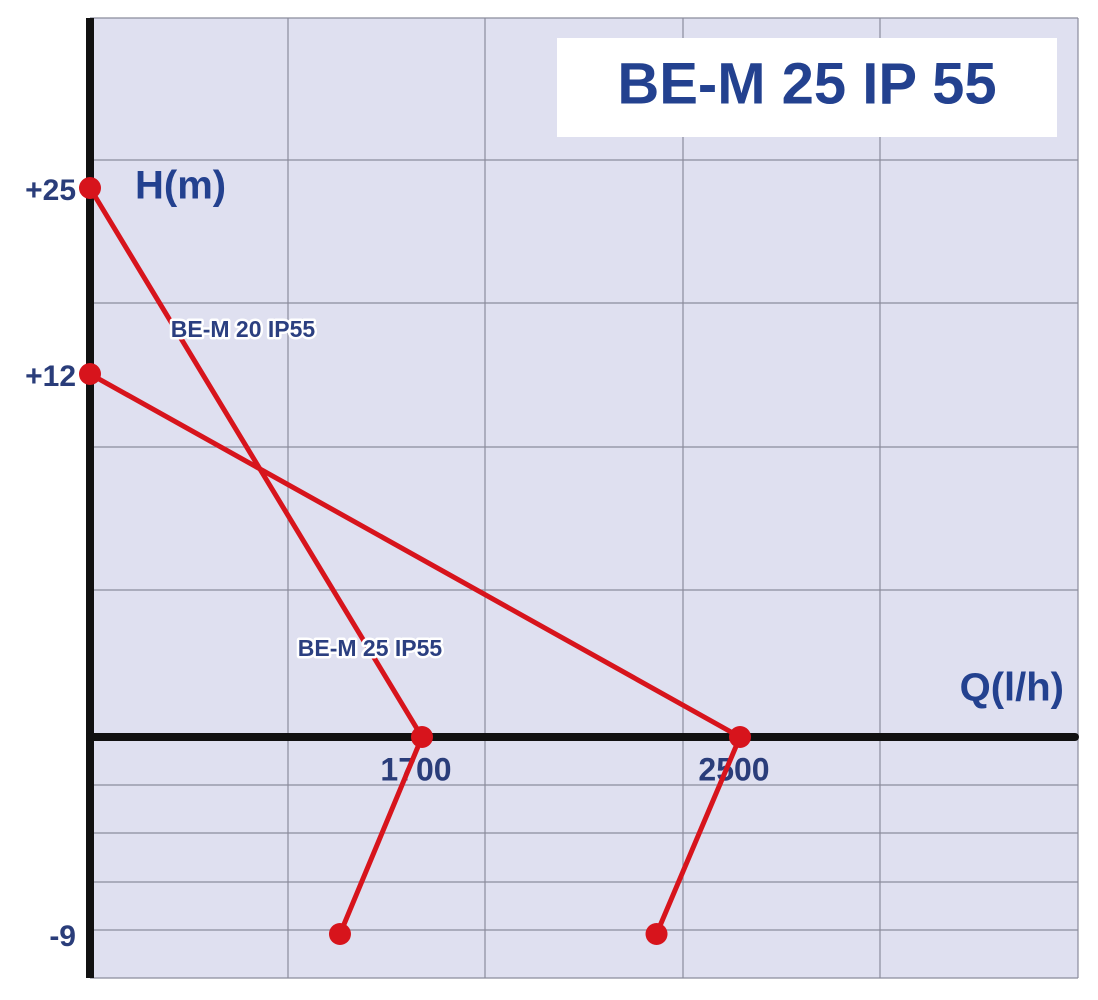 The height and width of the screenshot is (1000, 1098). What do you see at coordinates (806, 83) in the screenshot?
I see `chart-title: BE-M 25 IP 55` at bounding box center [806, 83].